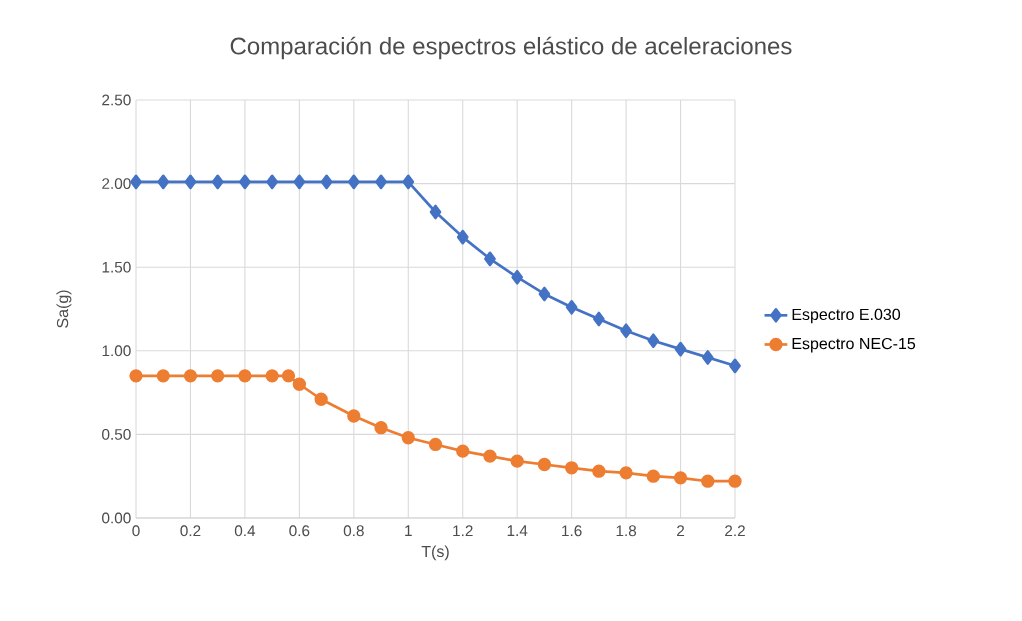 The height and width of the screenshot is (621, 1022). I want to click on x-tick-label: 1.4, so click(517, 530).